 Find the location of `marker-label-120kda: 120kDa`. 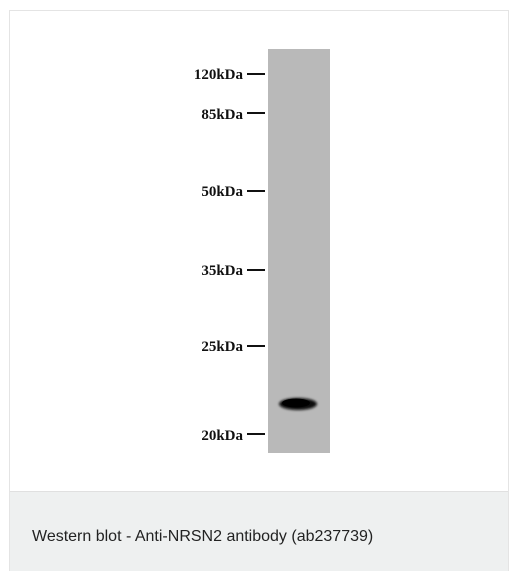

marker-label-120kda: 120kDa is located at coordinates (219, 75).